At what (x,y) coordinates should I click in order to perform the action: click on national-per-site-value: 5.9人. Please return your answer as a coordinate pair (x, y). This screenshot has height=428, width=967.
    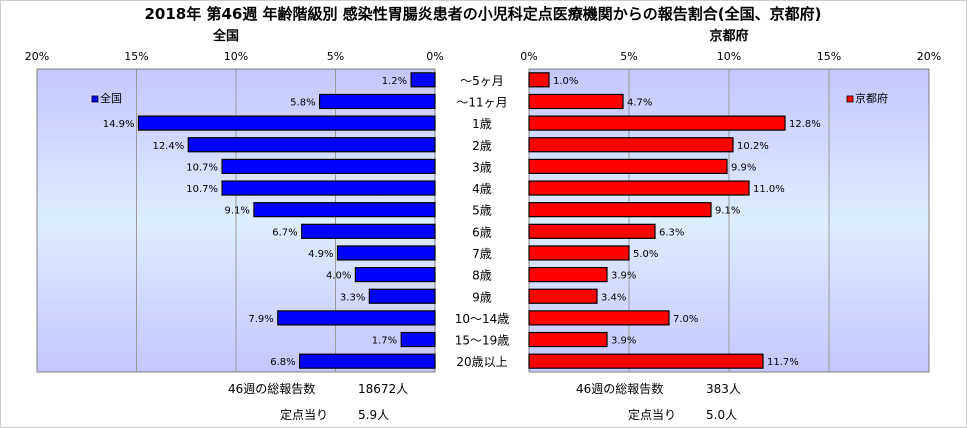
    Looking at the image, I should click on (374, 415).